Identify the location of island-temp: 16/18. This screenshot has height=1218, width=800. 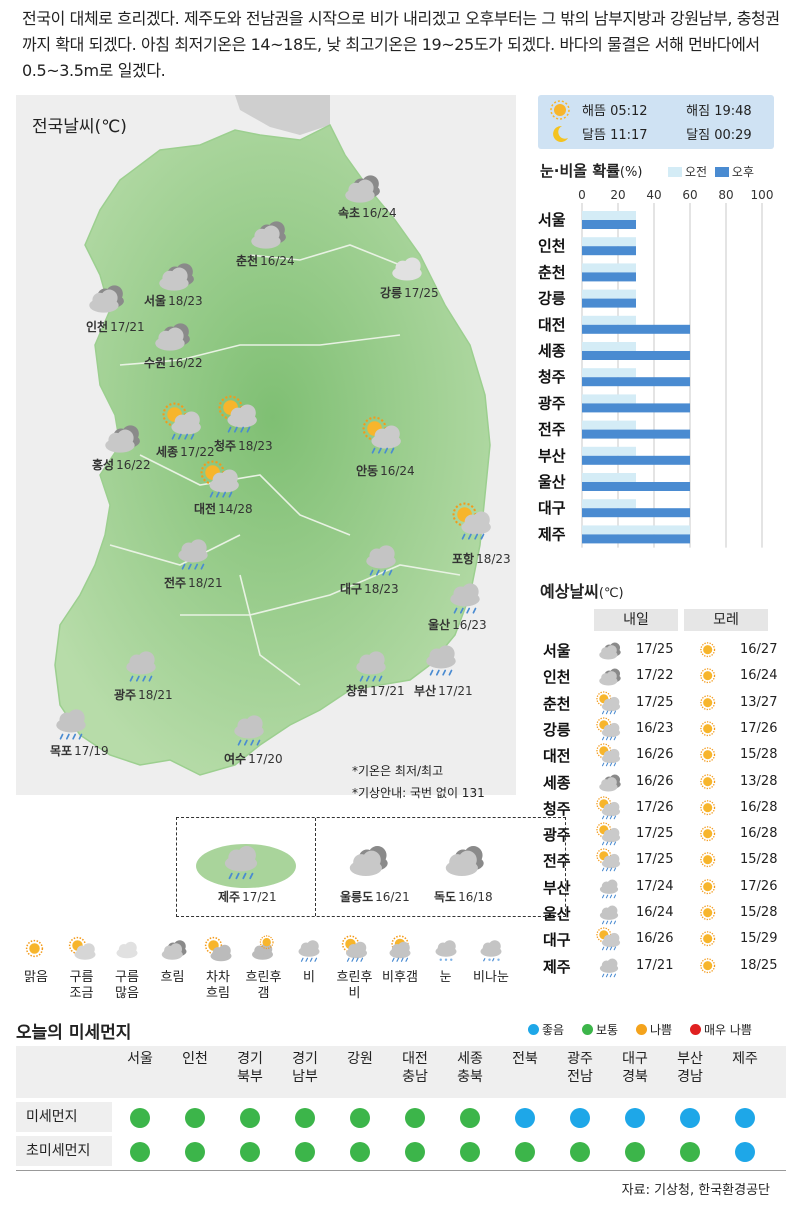
(475, 897).